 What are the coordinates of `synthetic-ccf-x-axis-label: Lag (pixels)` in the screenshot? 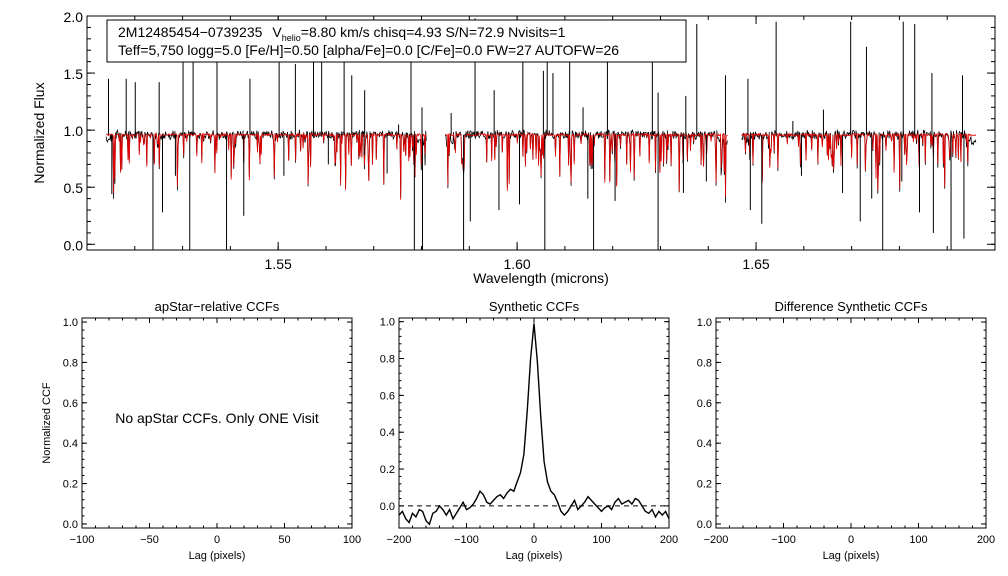 It's located at (534, 556).